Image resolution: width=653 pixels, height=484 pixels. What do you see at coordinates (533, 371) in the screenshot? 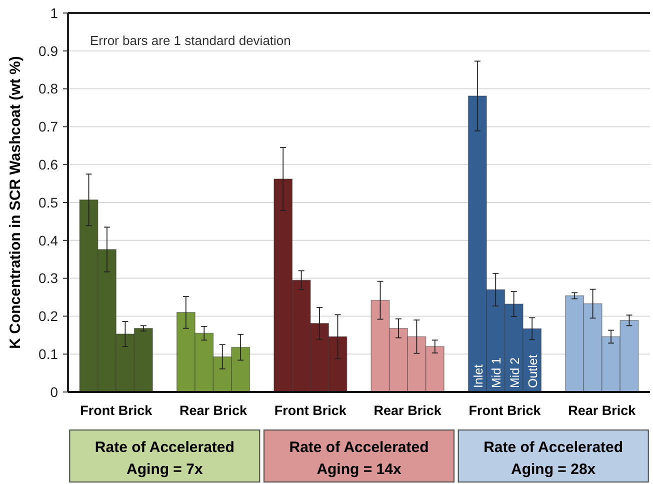
I see `series-label: Outlet` at bounding box center [533, 371].